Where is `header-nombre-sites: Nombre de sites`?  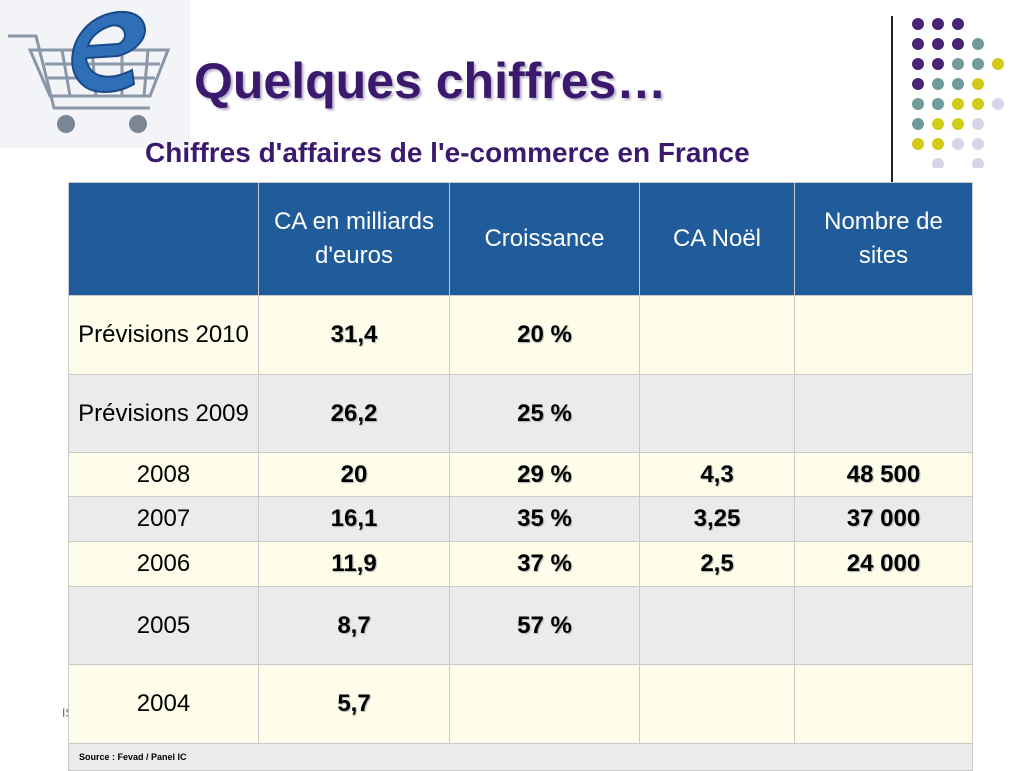 header-nombre-sites: Nombre de sites is located at coordinates (883, 239).